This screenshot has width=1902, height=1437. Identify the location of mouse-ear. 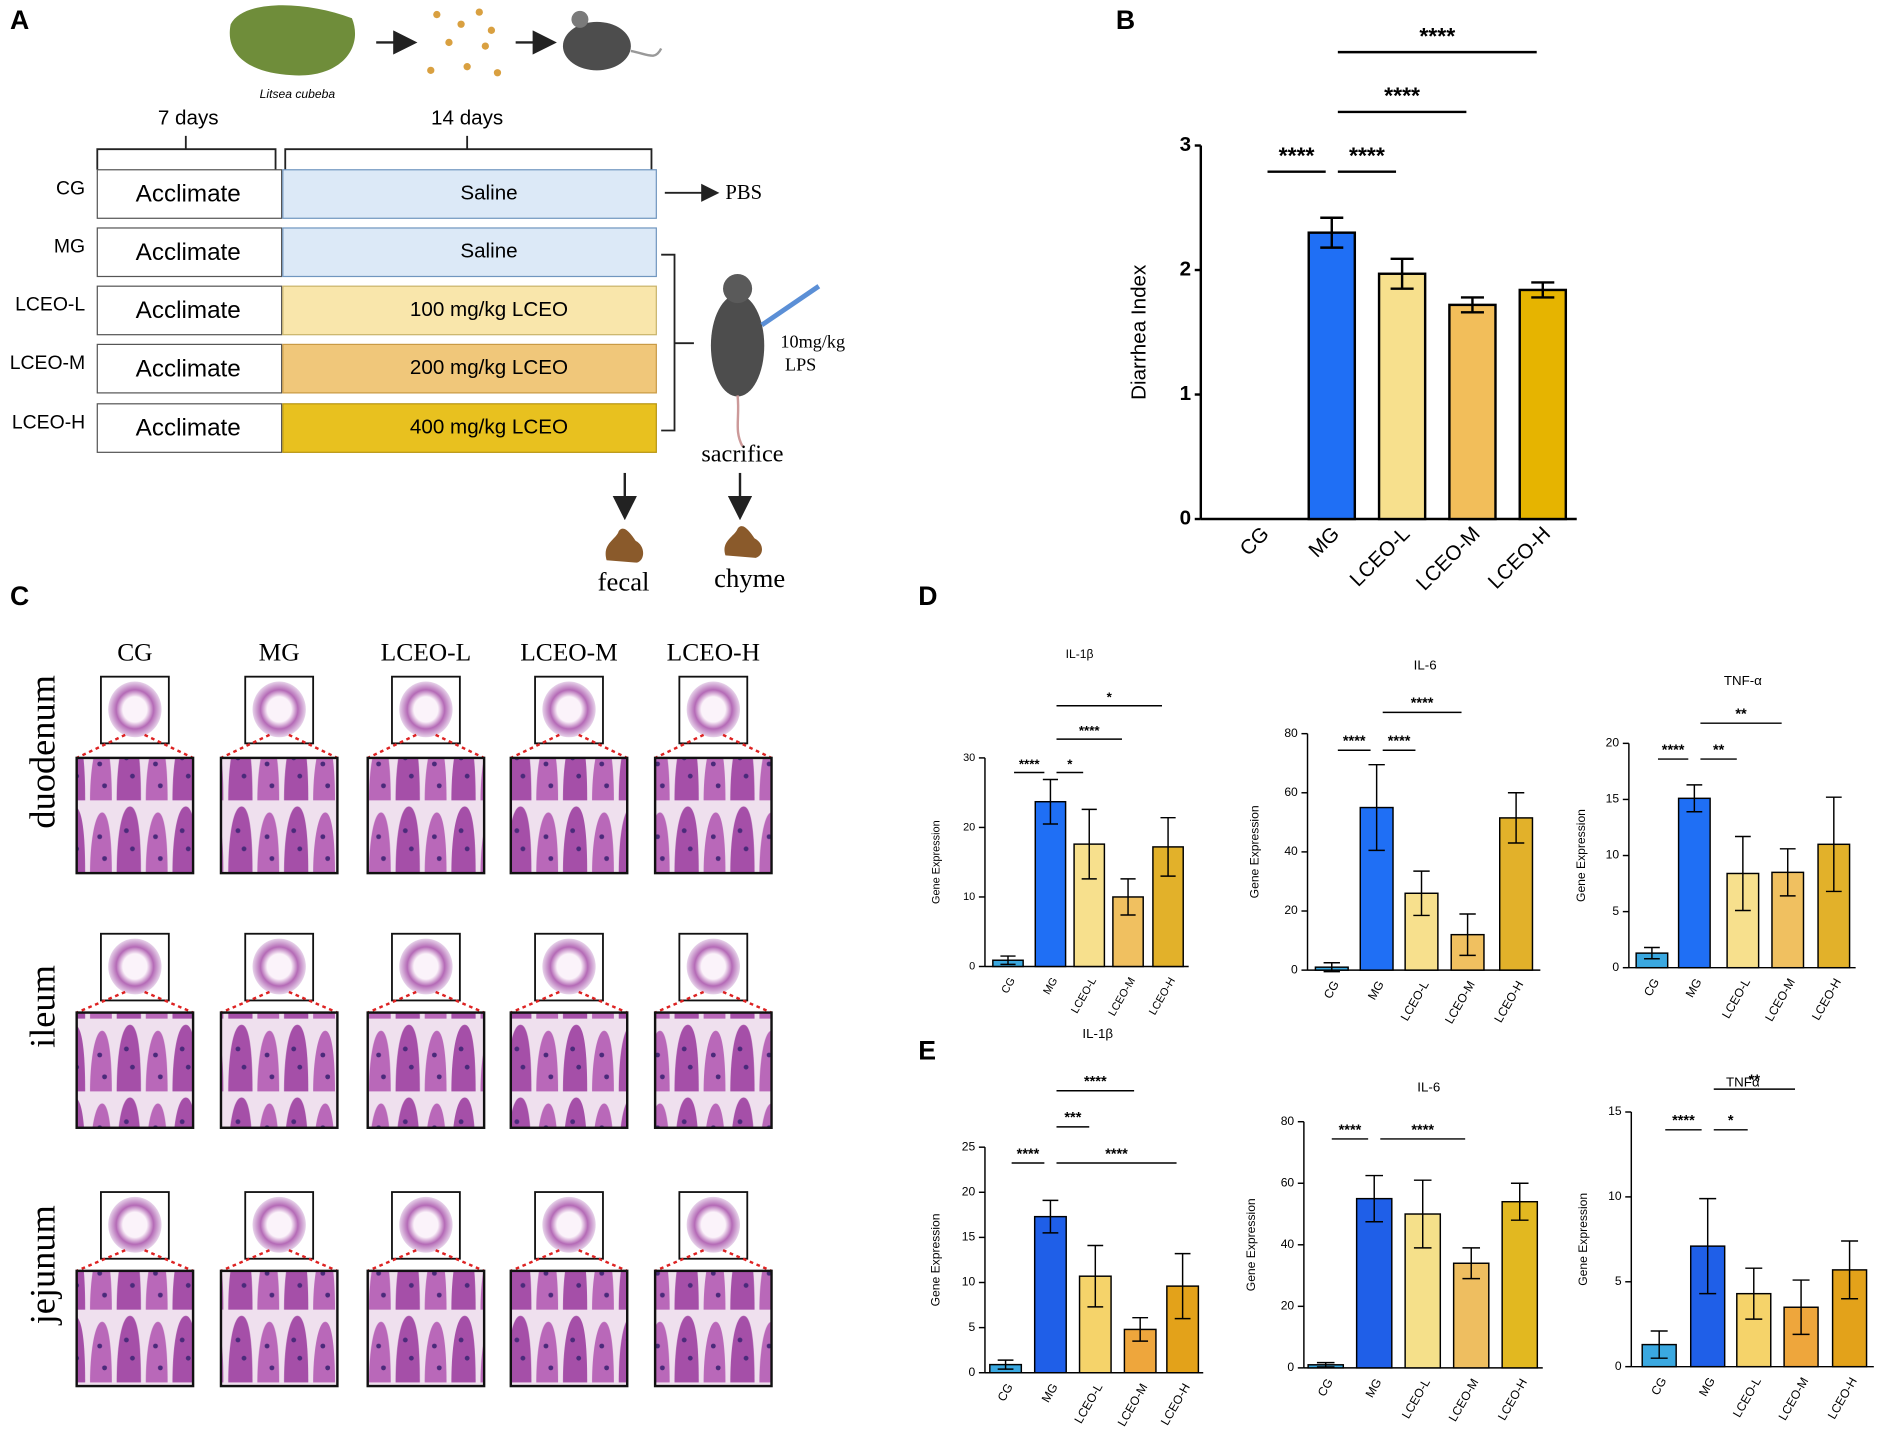
(580, 19).